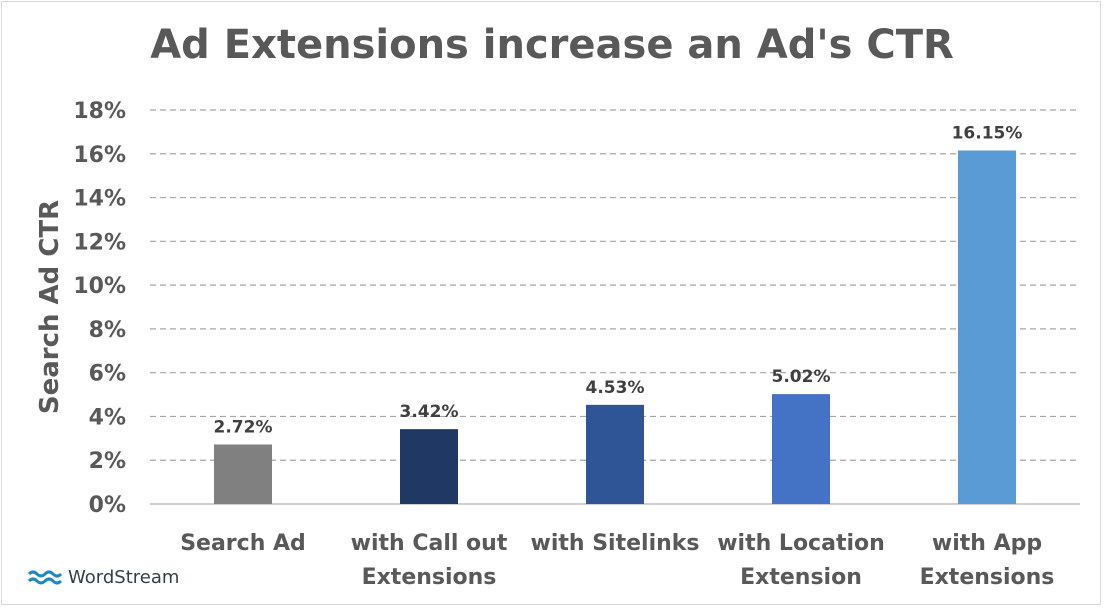 The width and height of the screenshot is (1104, 608). I want to click on y-tick-label: 18%, so click(99, 111).